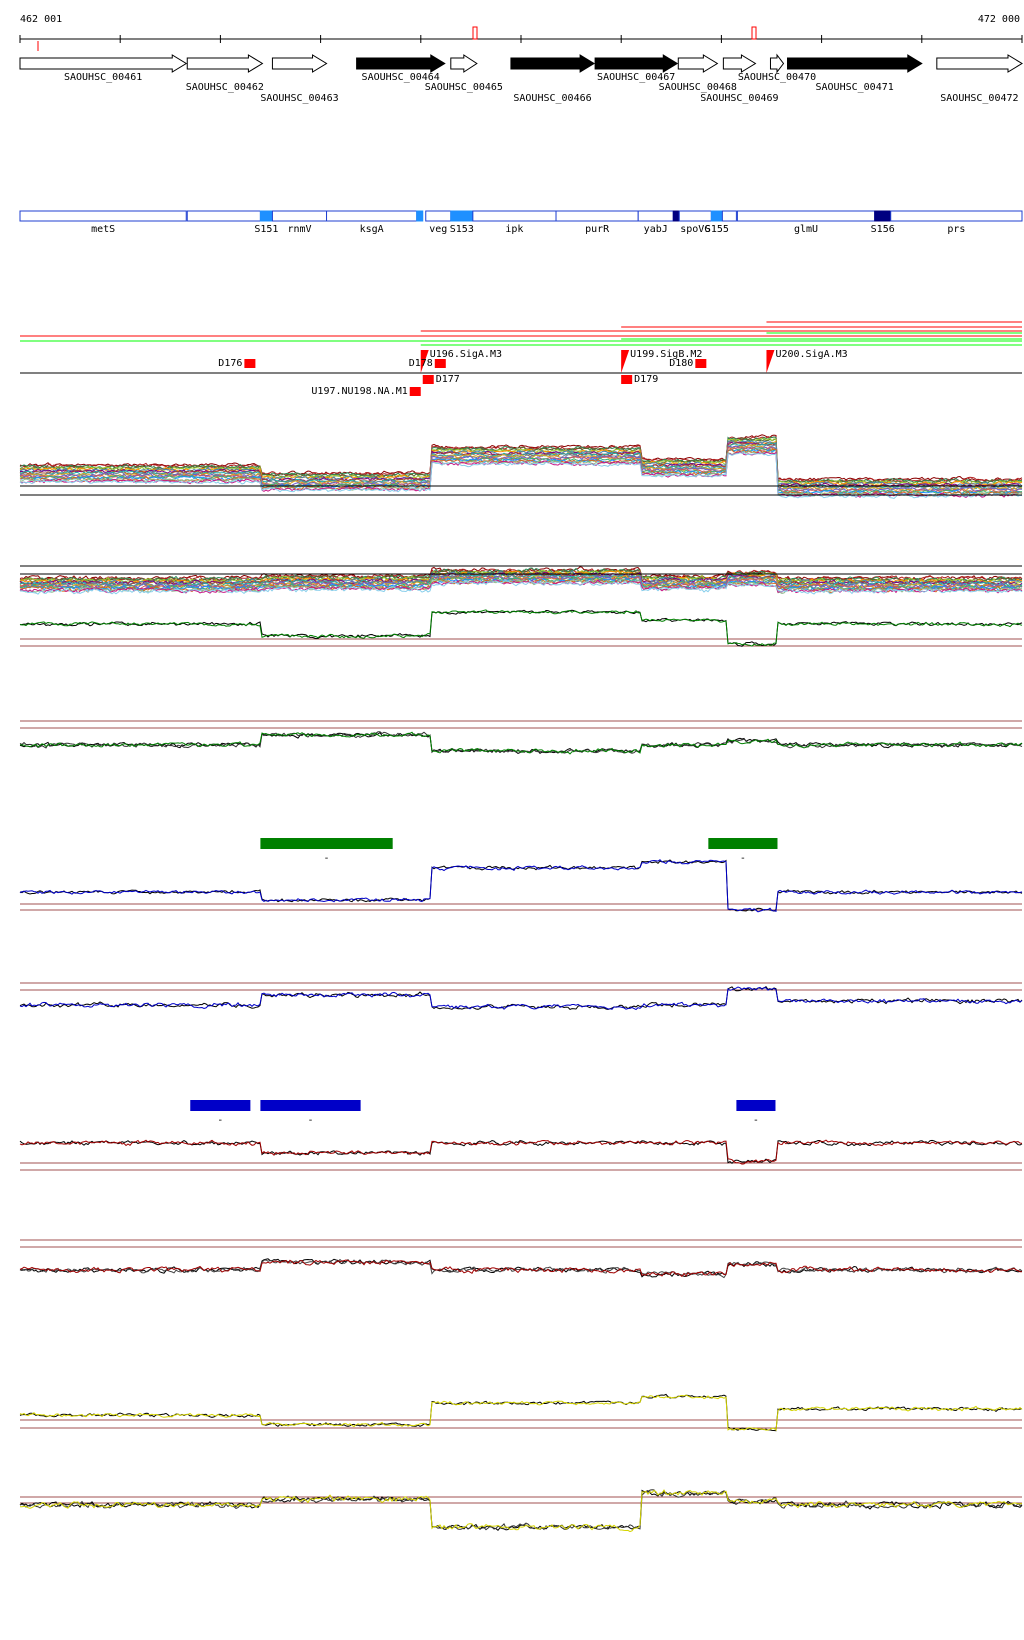 Image resolution: width=1024 pixels, height=1640 pixels. What do you see at coordinates (41, 19) in the screenshot?
I see `start-coordinate-label: 462 001` at bounding box center [41, 19].